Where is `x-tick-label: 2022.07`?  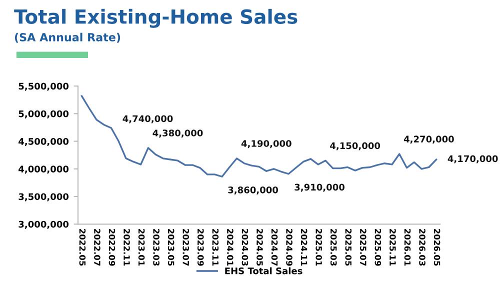 x-tick-label: 2022.07 is located at coordinates (97, 247).